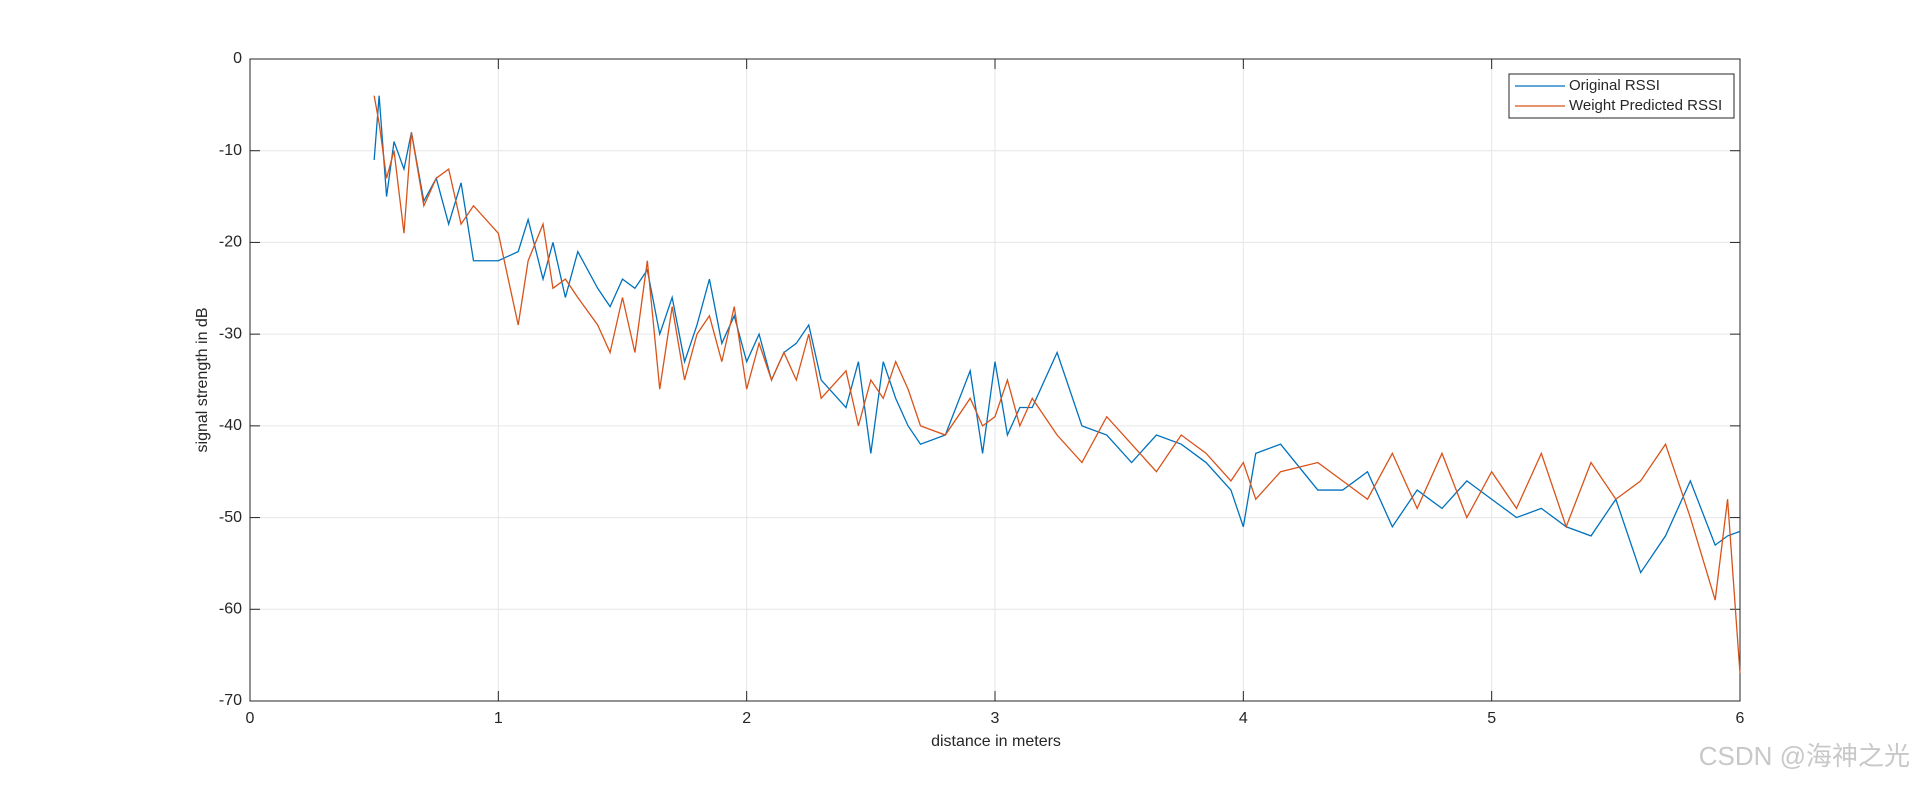  I want to click on legend: Original RSSI Weight Predicted RSSI, so click(1621, 96).